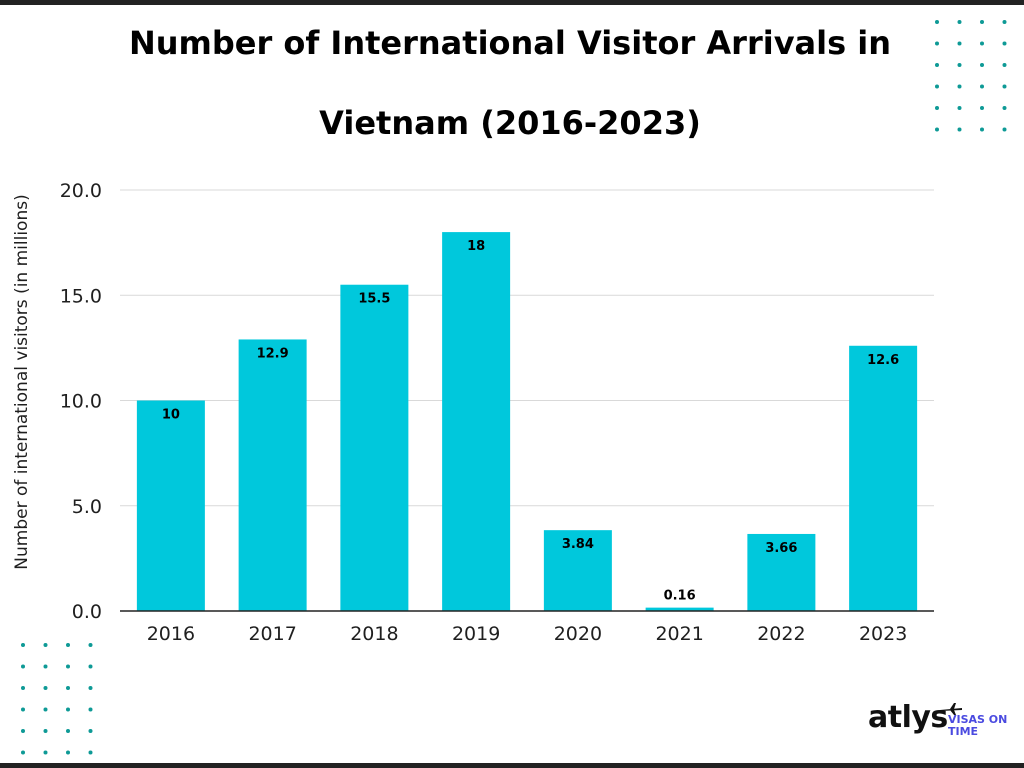 The image size is (1024, 768). Describe the element at coordinates (476, 246) in the screenshot. I see `data-label: 18` at that location.